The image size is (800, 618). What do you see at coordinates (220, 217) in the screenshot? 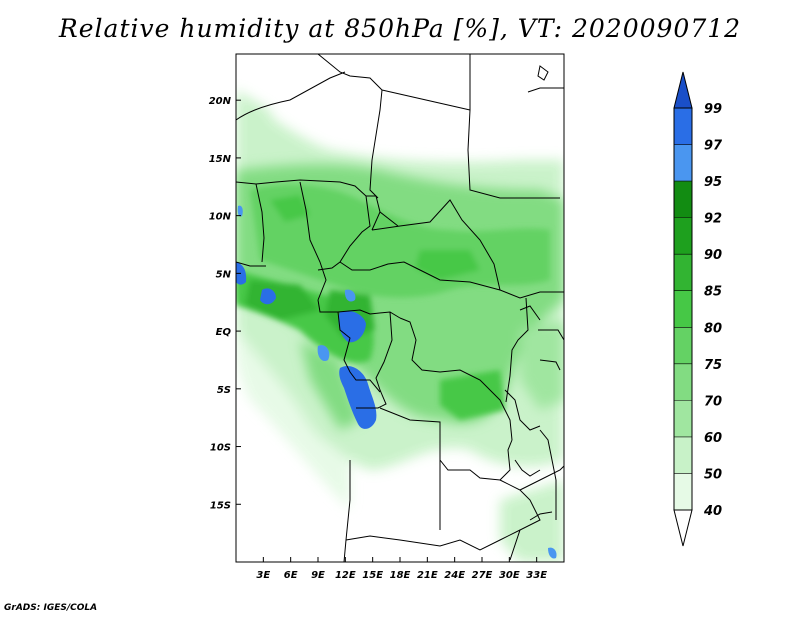
I see `lat-tick-label: 10N` at bounding box center [220, 217].